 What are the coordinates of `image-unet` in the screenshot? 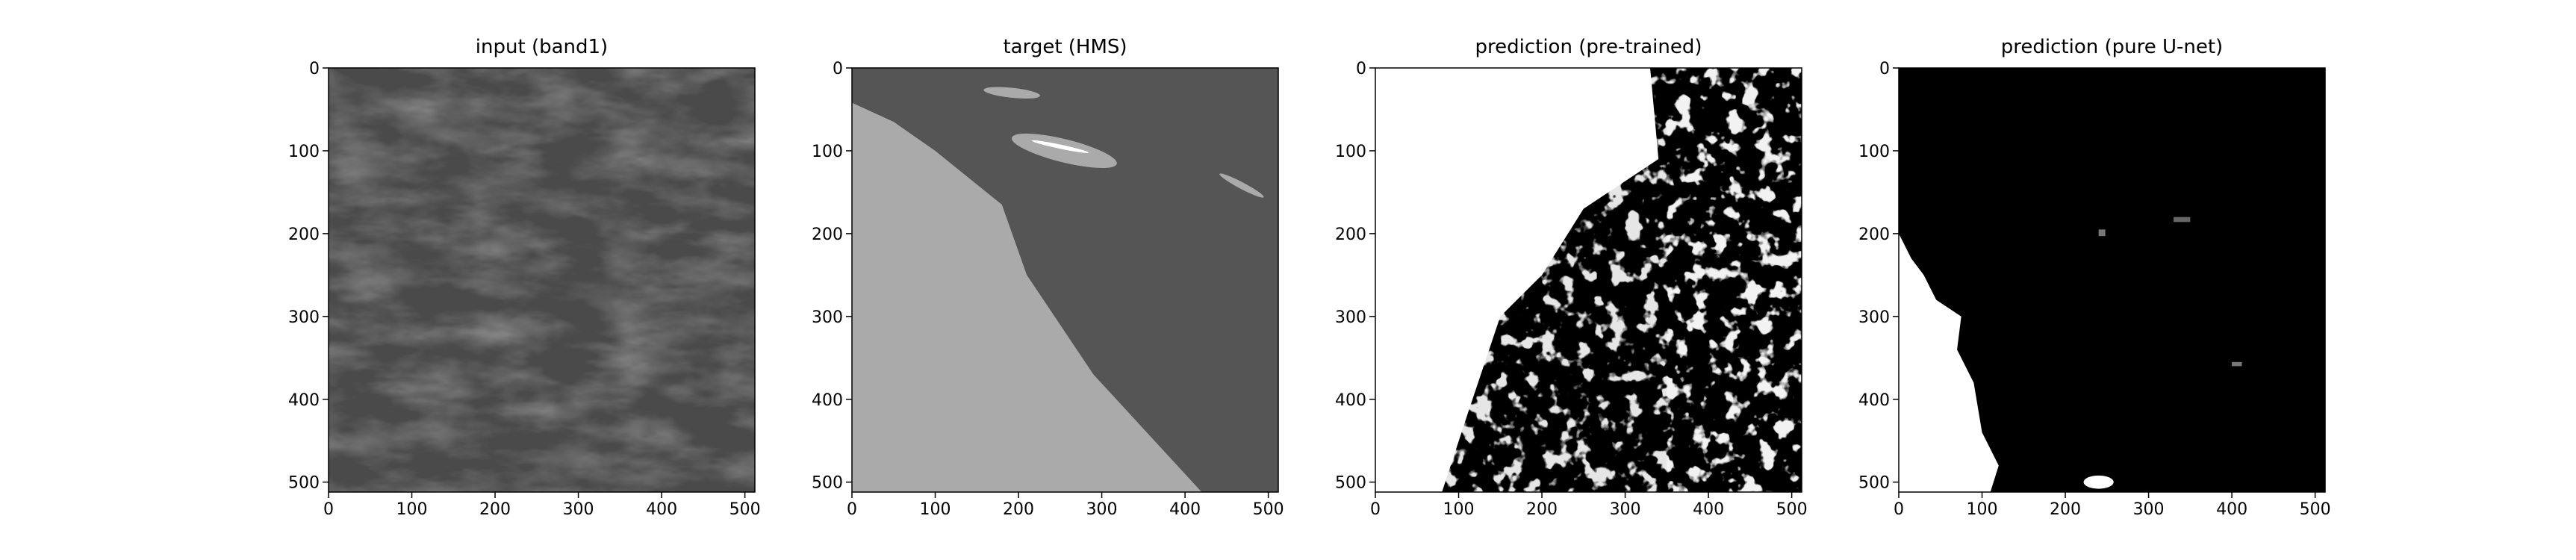 It's located at (2112, 280).